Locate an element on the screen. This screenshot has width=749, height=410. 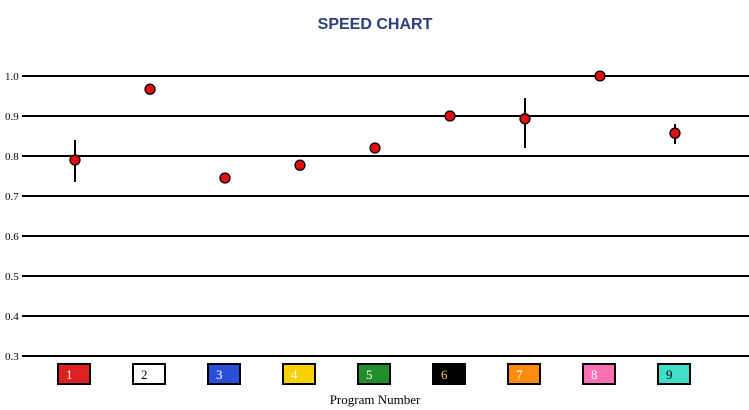
program-swatches: 1 2 3 4 5 6 7 8 9 is located at coordinates (374, 374).